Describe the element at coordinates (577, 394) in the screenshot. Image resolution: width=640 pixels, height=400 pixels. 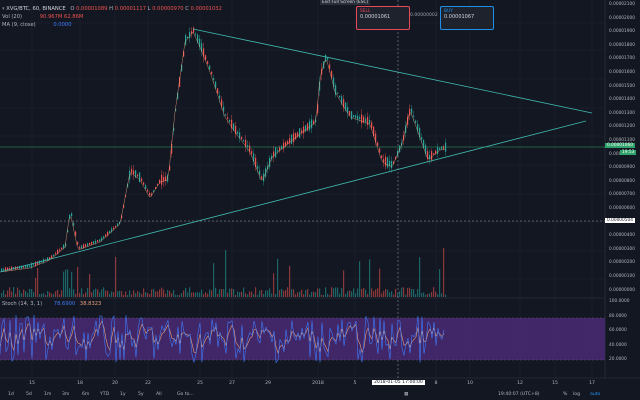
I see `log-toggle: log` at that location.